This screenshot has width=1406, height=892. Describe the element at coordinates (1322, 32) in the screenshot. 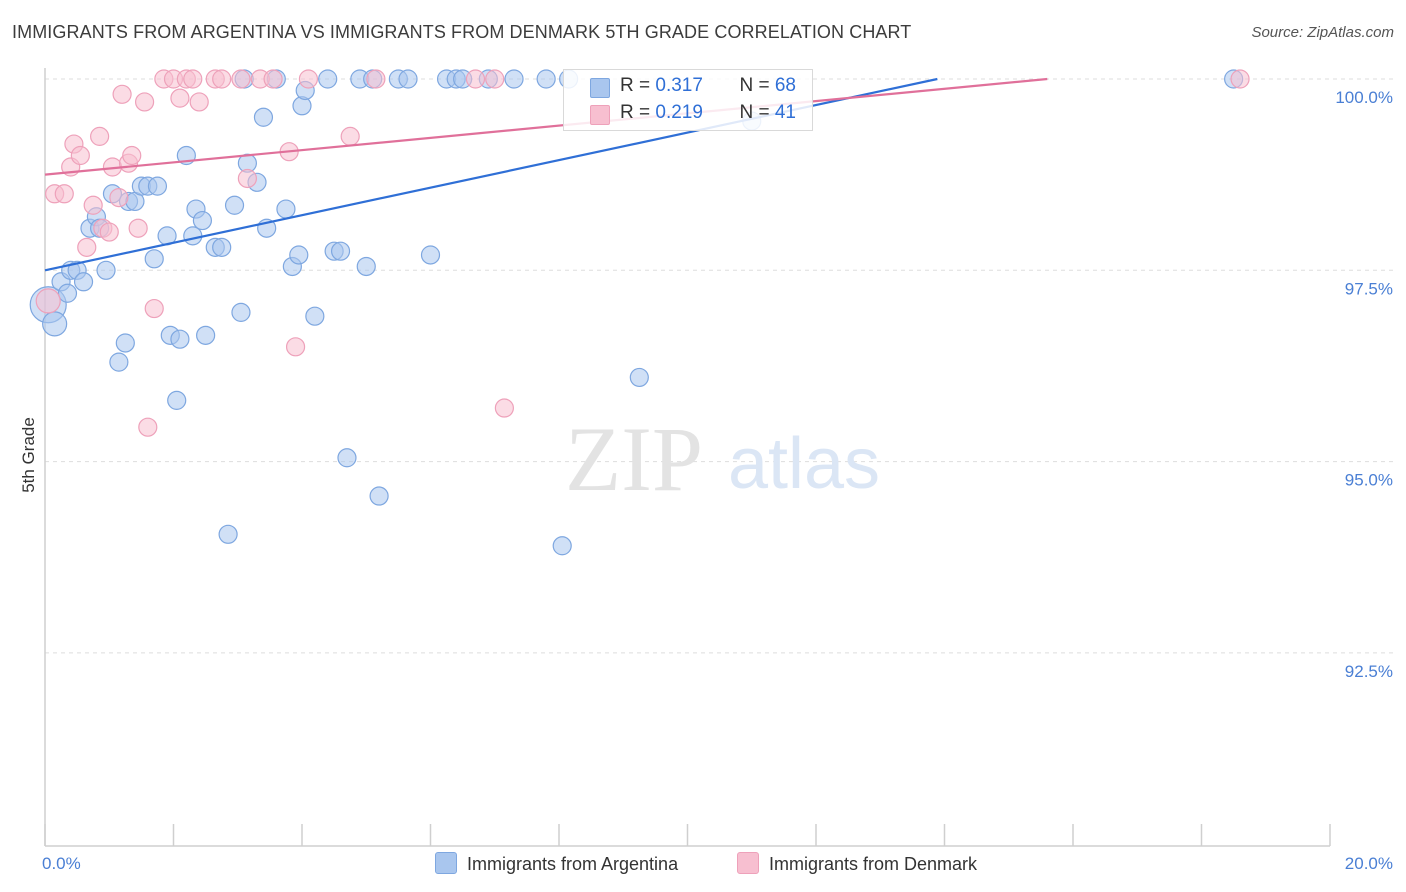

I see `source-label: Source: ZipAtlas.com` at that location.